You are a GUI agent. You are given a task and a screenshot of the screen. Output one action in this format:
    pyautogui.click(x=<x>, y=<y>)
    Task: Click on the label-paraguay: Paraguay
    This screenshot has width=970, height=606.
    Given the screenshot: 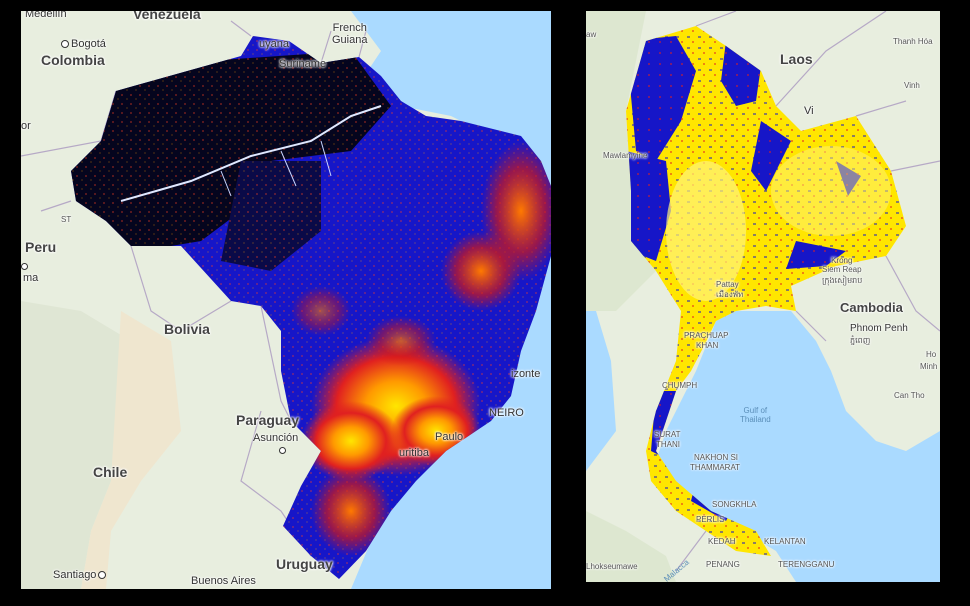 What is the action you would take?
    pyautogui.click(x=268, y=420)
    